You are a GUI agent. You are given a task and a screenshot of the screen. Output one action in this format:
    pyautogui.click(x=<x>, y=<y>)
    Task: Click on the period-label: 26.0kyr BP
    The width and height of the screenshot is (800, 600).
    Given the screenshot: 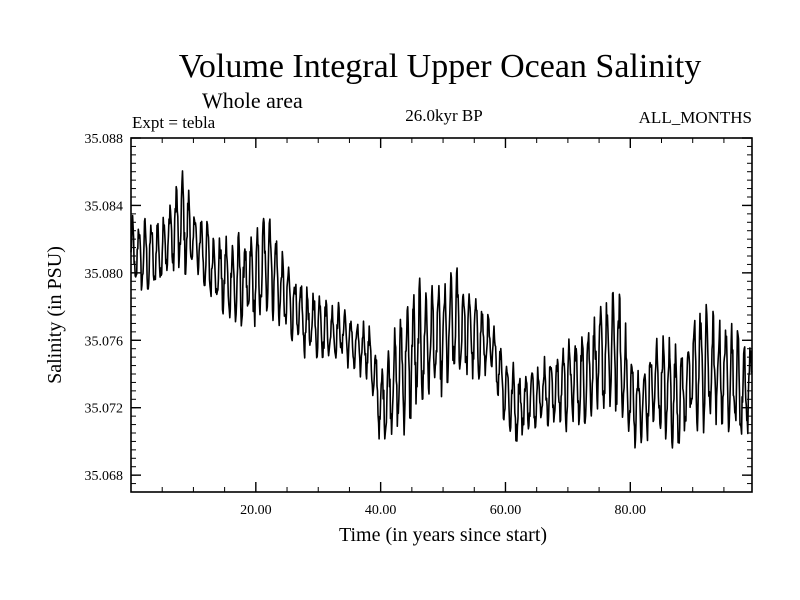 What is the action you would take?
    pyautogui.click(x=443, y=115)
    